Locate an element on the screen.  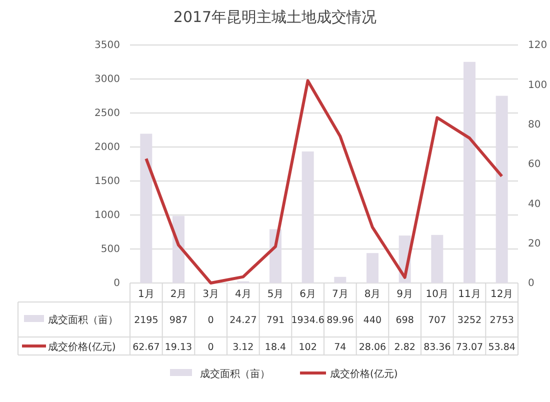
x-tick-label: 11月 is located at coordinates (469, 294).